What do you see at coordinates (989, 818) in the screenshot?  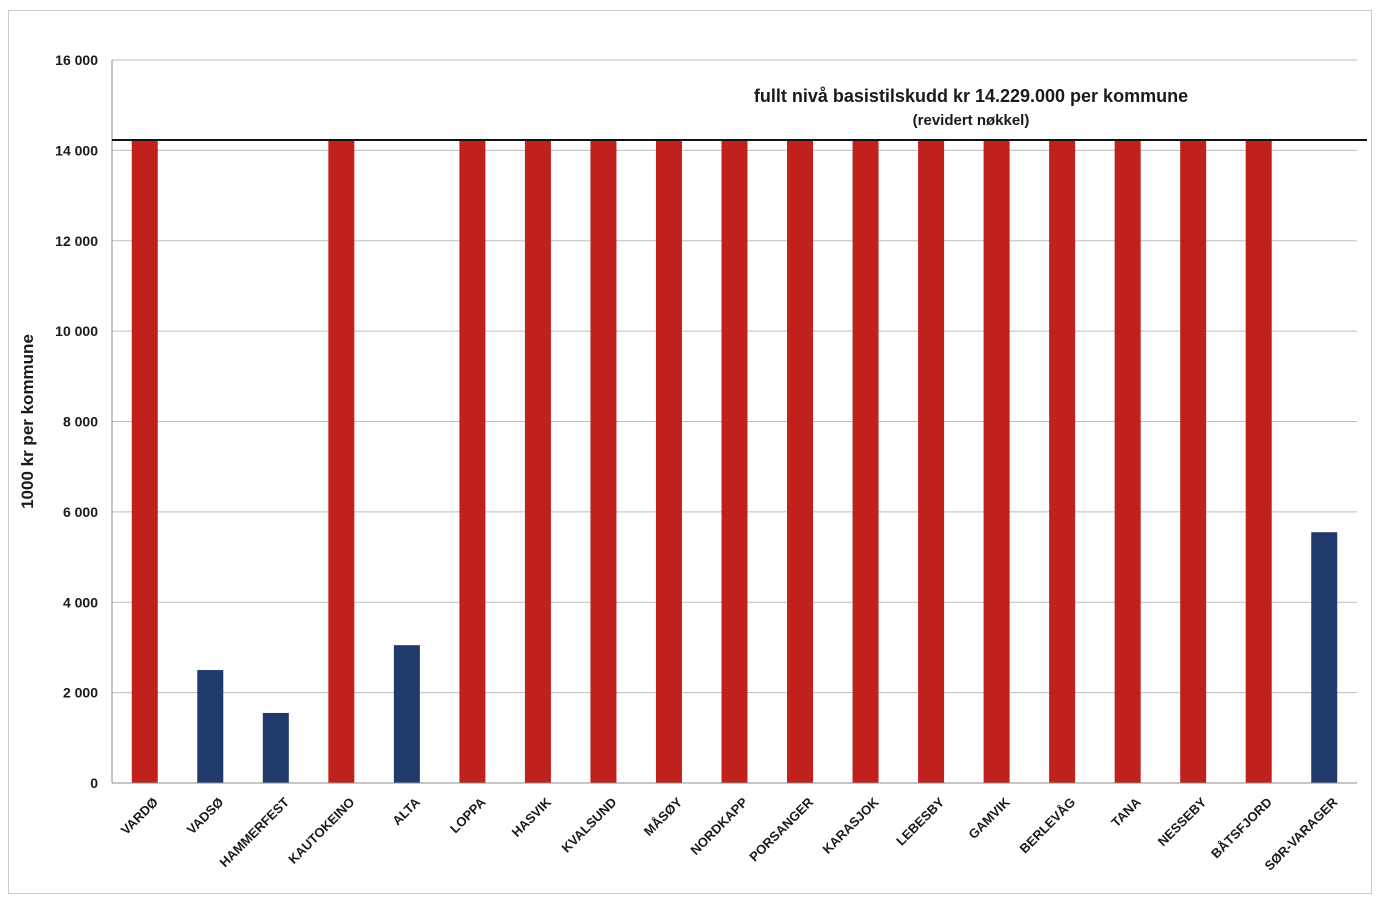 I see `category-label: GAMVIK` at bounding box center [989, 818].